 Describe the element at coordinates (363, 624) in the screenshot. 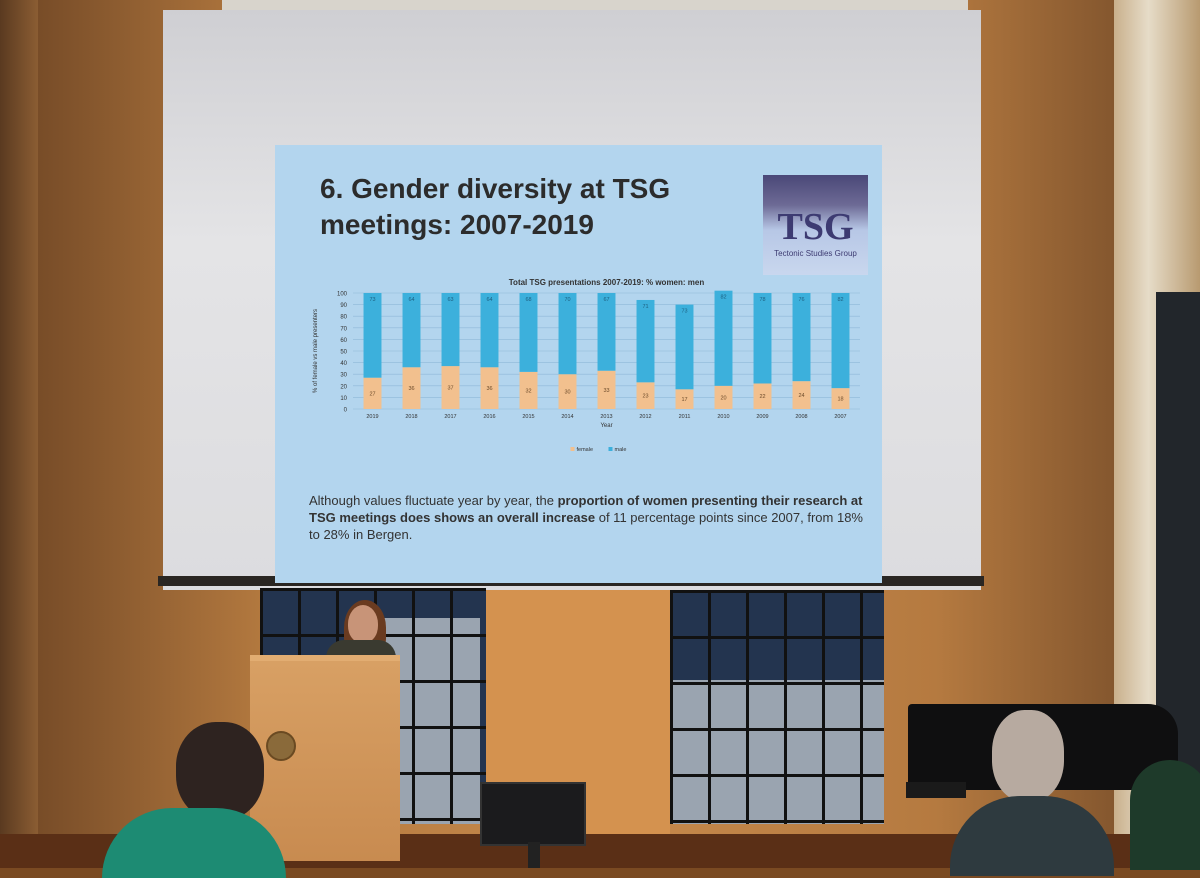

I see `speaker-head` at that location.